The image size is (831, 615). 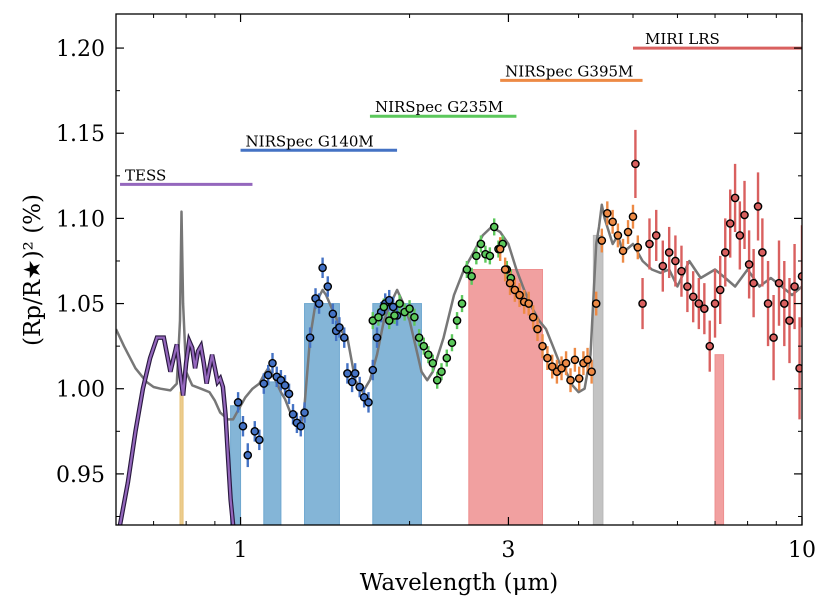 I want to click on y-tick-label: 1.20, so click(x=80, y=49).